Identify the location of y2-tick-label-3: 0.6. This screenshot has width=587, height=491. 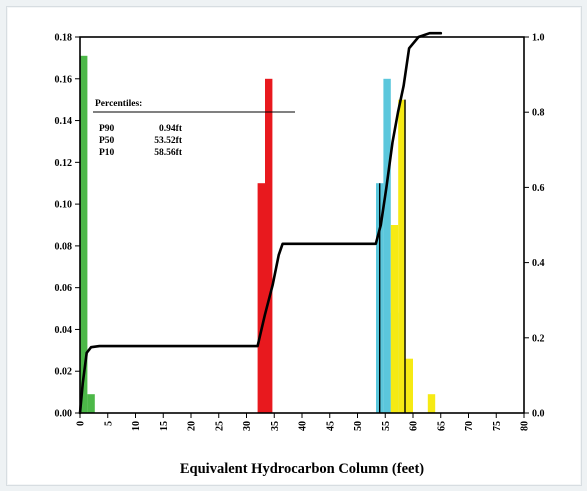
(538, 188).